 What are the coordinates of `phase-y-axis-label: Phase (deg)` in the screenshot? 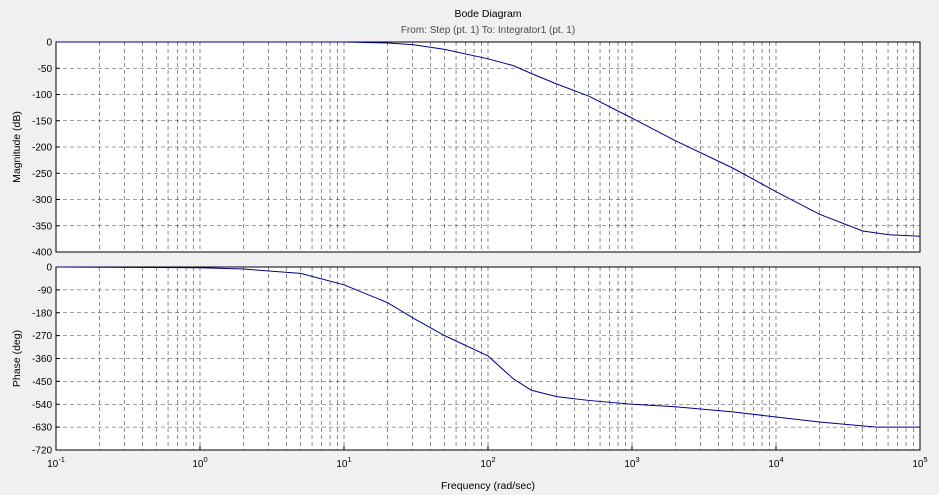 It's located at (17, 358).